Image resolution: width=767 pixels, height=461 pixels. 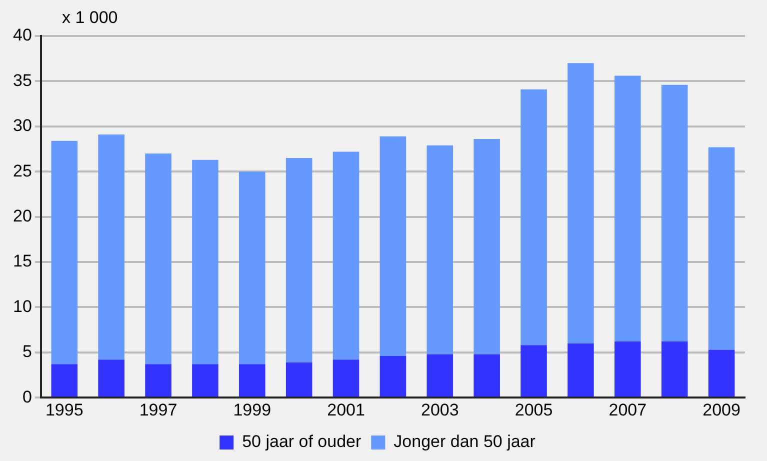 I want to click on legend-label: Jonger dan 50 jaar, so click(x=465, y=442).